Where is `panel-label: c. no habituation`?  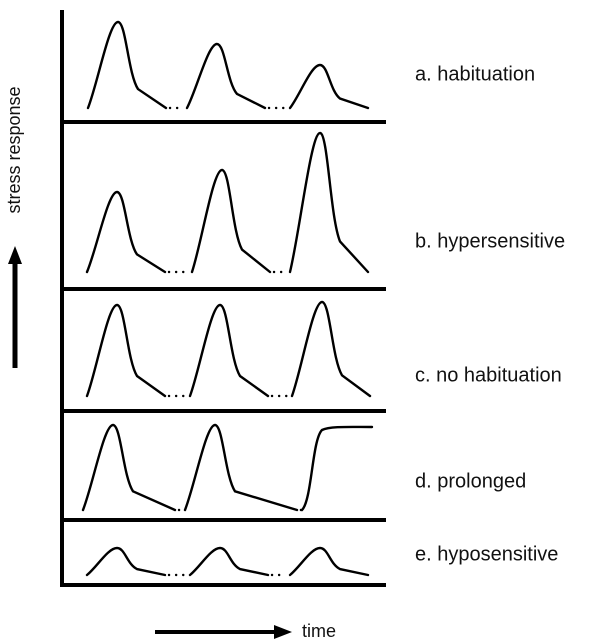
panel-label: c. no habituation is located at coordinates (488, 375).